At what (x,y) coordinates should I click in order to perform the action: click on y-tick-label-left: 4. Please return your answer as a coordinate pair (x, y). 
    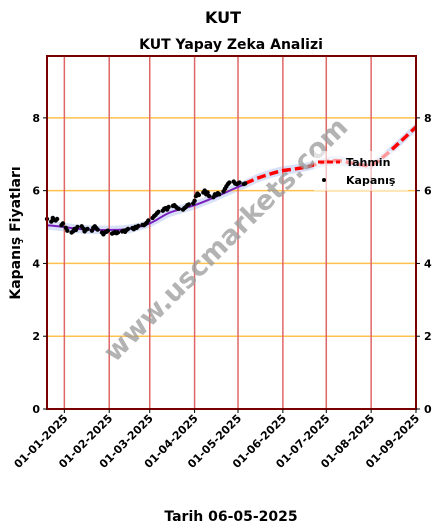
    Looking at the image, I should click on (36, 263).